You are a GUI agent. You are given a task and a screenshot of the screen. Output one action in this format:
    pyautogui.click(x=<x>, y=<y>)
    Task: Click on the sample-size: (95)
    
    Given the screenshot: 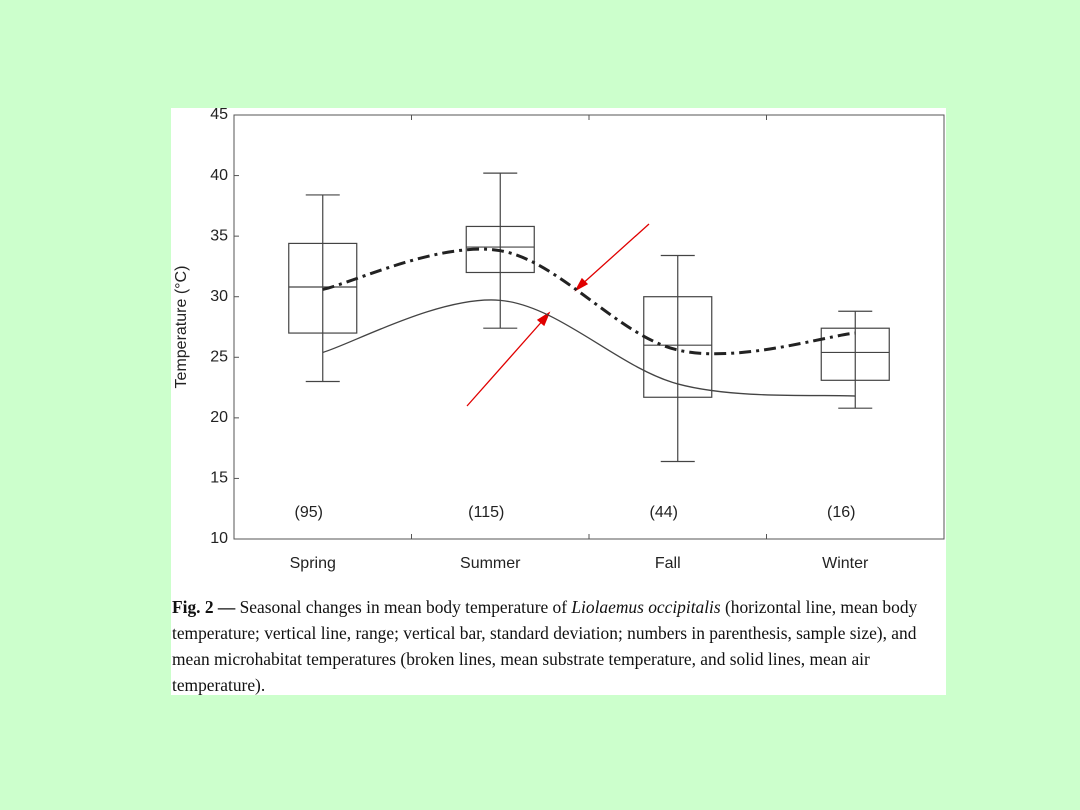 What is the action you would take?
    pyautogui.click(x=309, y=512)
    